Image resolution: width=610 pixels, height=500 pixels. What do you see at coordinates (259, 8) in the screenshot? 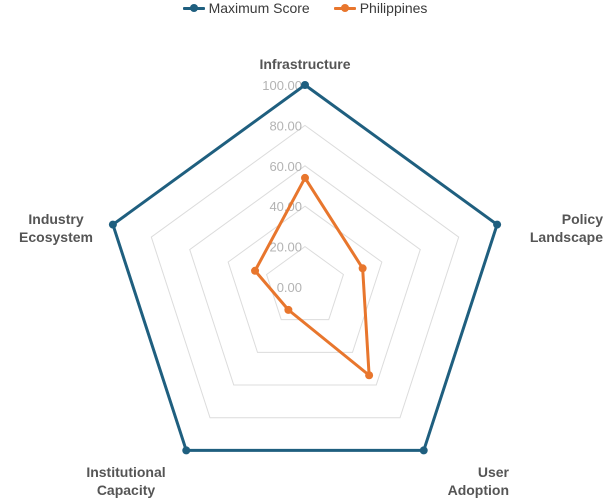
I see `legend-label-maximum-score: Maximum Score` at bounding box center [259, 8].